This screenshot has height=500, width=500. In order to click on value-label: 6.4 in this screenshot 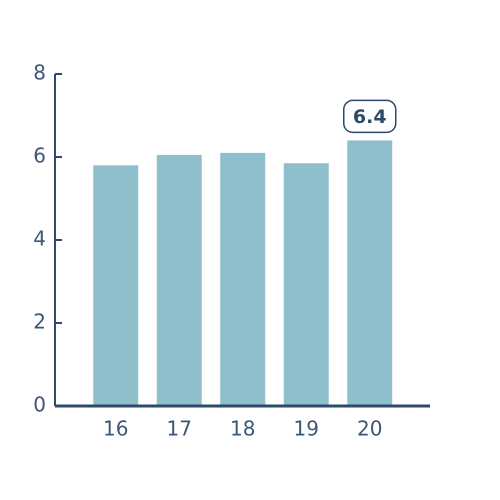, I will do `click(370, 117)`.